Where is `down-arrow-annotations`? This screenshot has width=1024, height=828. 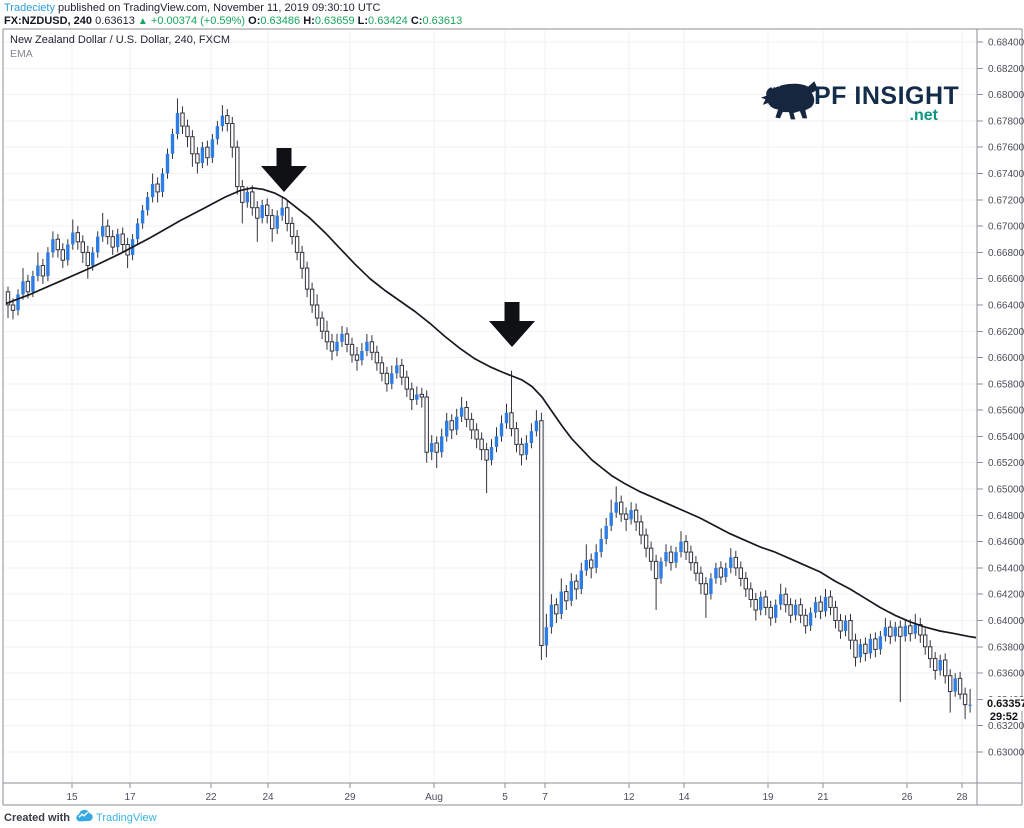 down-arrow-annotations is located at coordinates (398, 247).